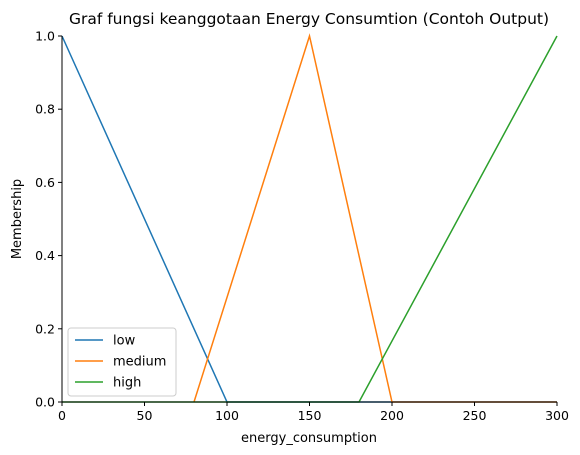  What do you see at coordinates (475, 415) in the screenshot?
I see `x-tick-label: 250` at bounding box center [475, 415].